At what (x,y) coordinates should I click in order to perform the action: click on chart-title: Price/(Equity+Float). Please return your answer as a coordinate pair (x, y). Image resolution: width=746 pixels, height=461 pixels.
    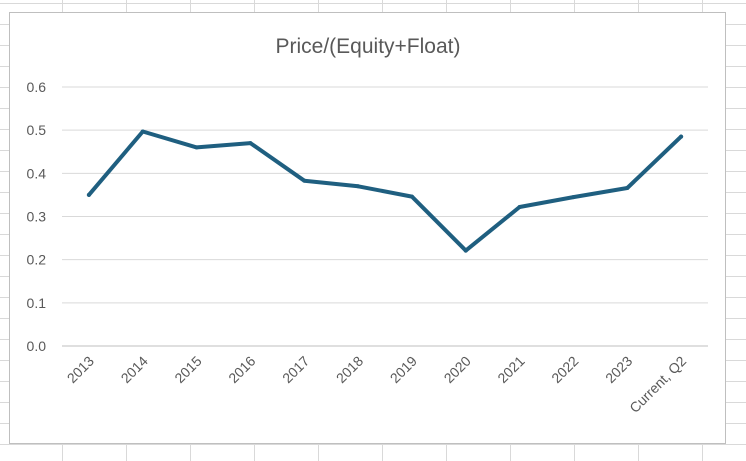
    Looking at the image, I should click on (368, 46).